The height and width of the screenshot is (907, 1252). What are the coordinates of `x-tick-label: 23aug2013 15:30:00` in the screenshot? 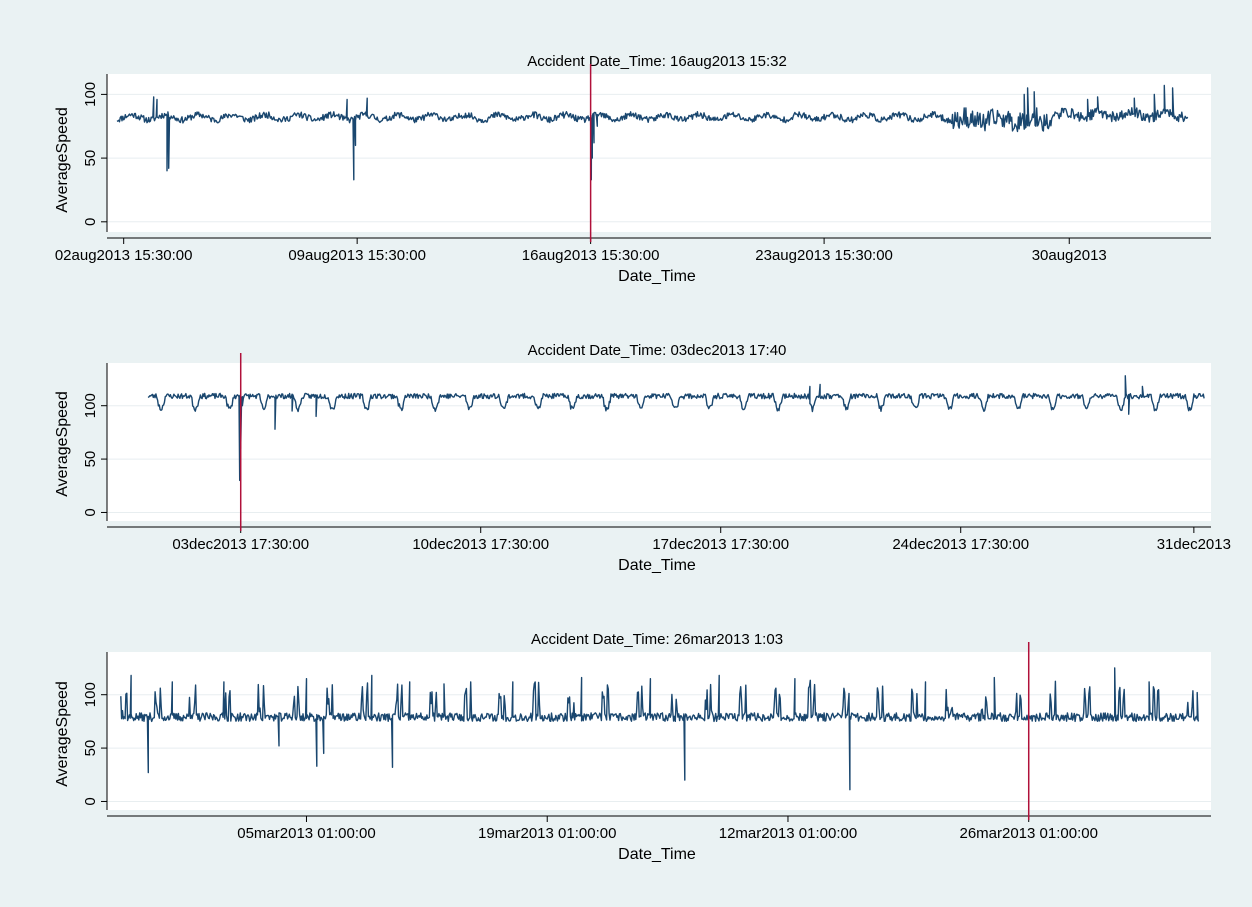 It's located at (824, 255).